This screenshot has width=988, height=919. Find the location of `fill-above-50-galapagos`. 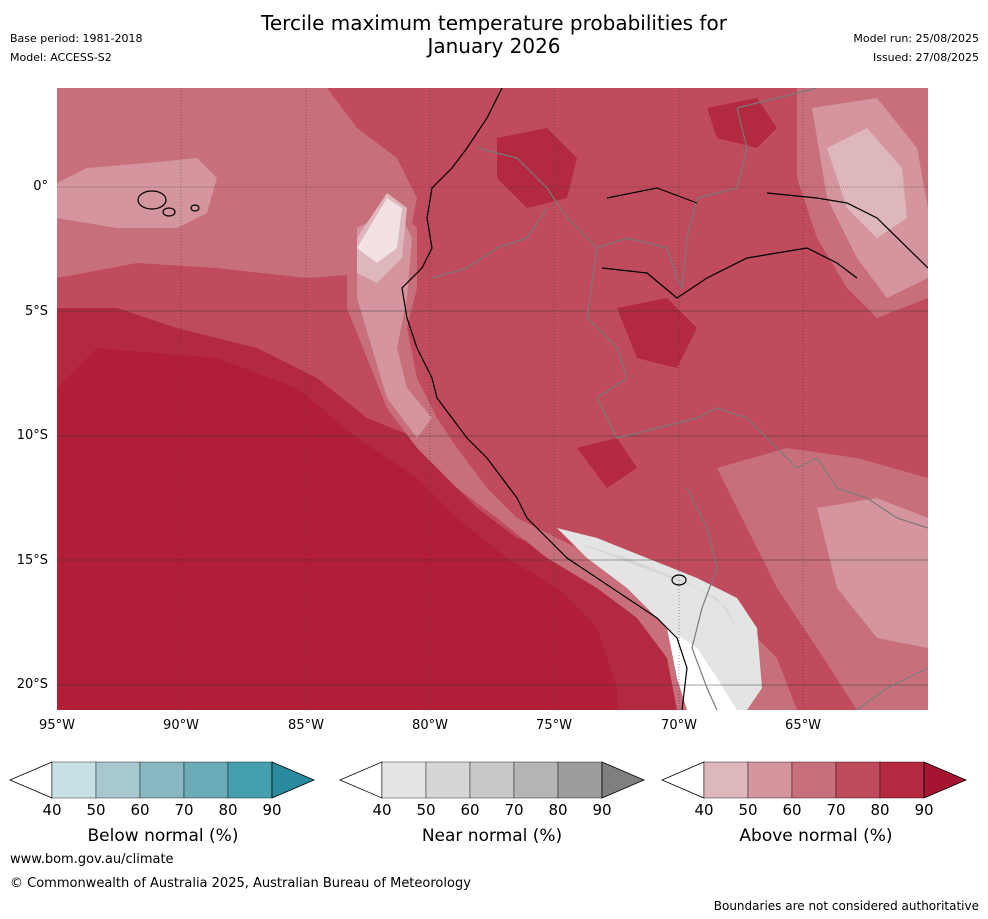

fill-above-50-galapagos is located at coordinates (137, 193).